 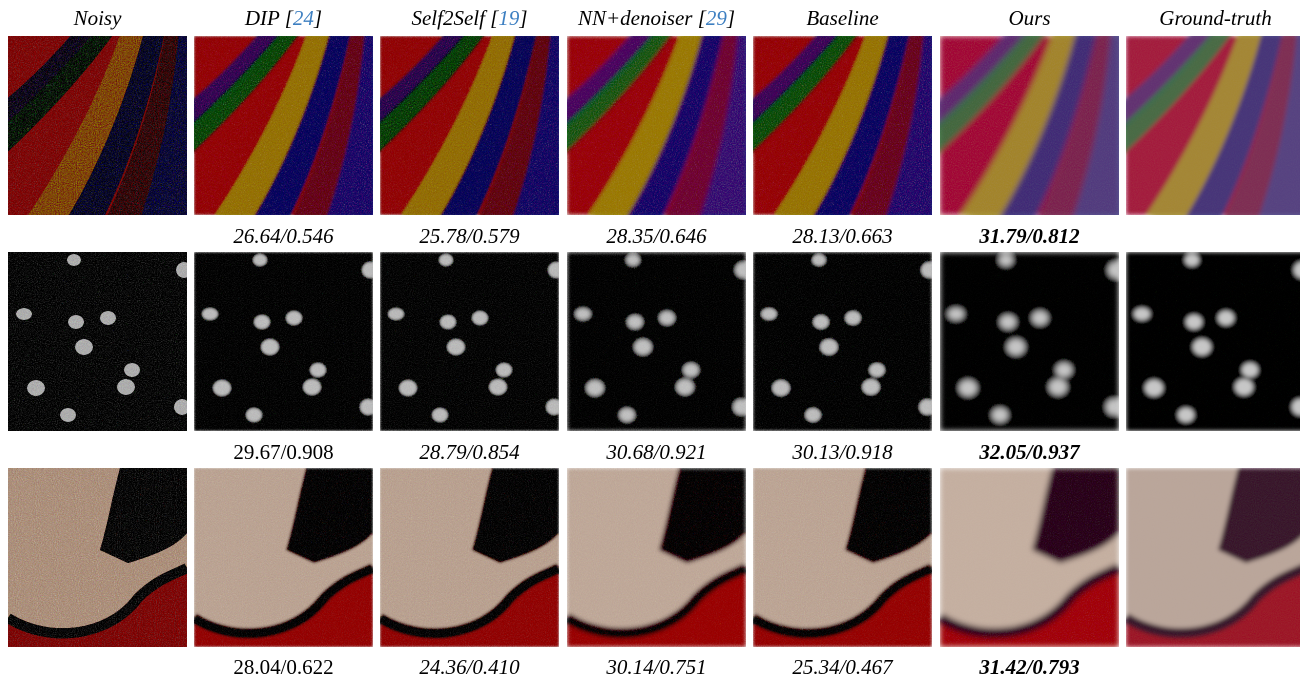 I want to click on column-header: DIP [24], so click(x=284, y=18).